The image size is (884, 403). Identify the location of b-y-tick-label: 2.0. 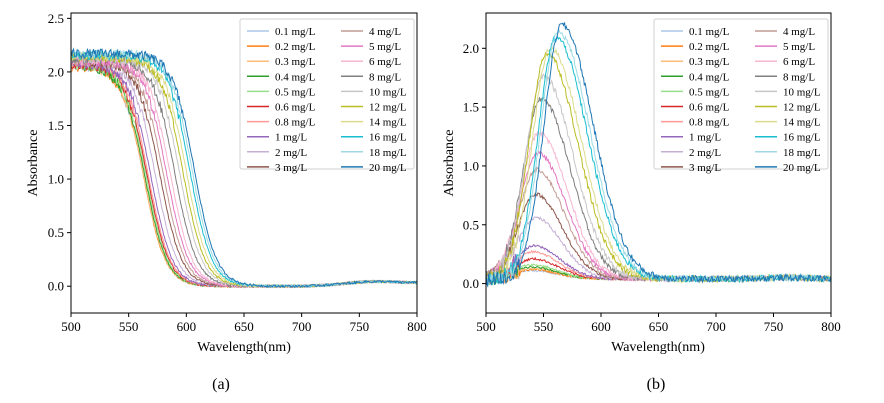
(471, 48).